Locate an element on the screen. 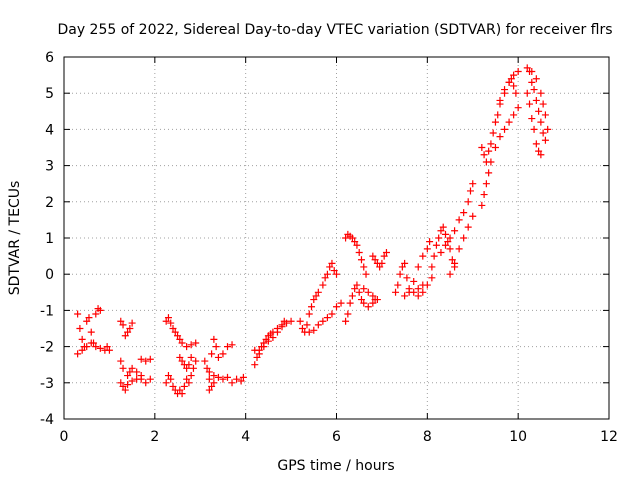 This screenshot has height=480, width=640. series-seg-e is located at coordinates (131, 383).